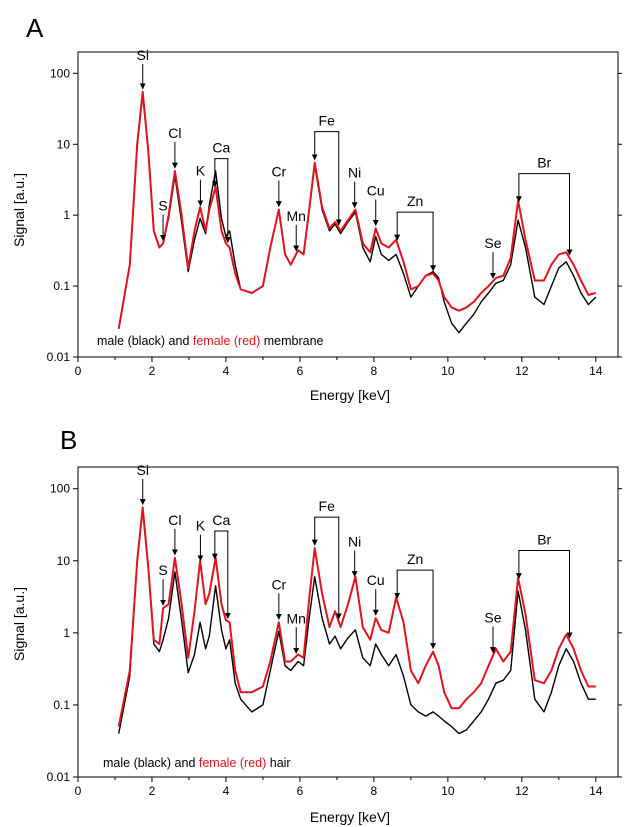 The image size is (639, 827). Describe the element at coordinates (278, 763) in the screenshot. I see `caption-sample-text: hair` at that location.